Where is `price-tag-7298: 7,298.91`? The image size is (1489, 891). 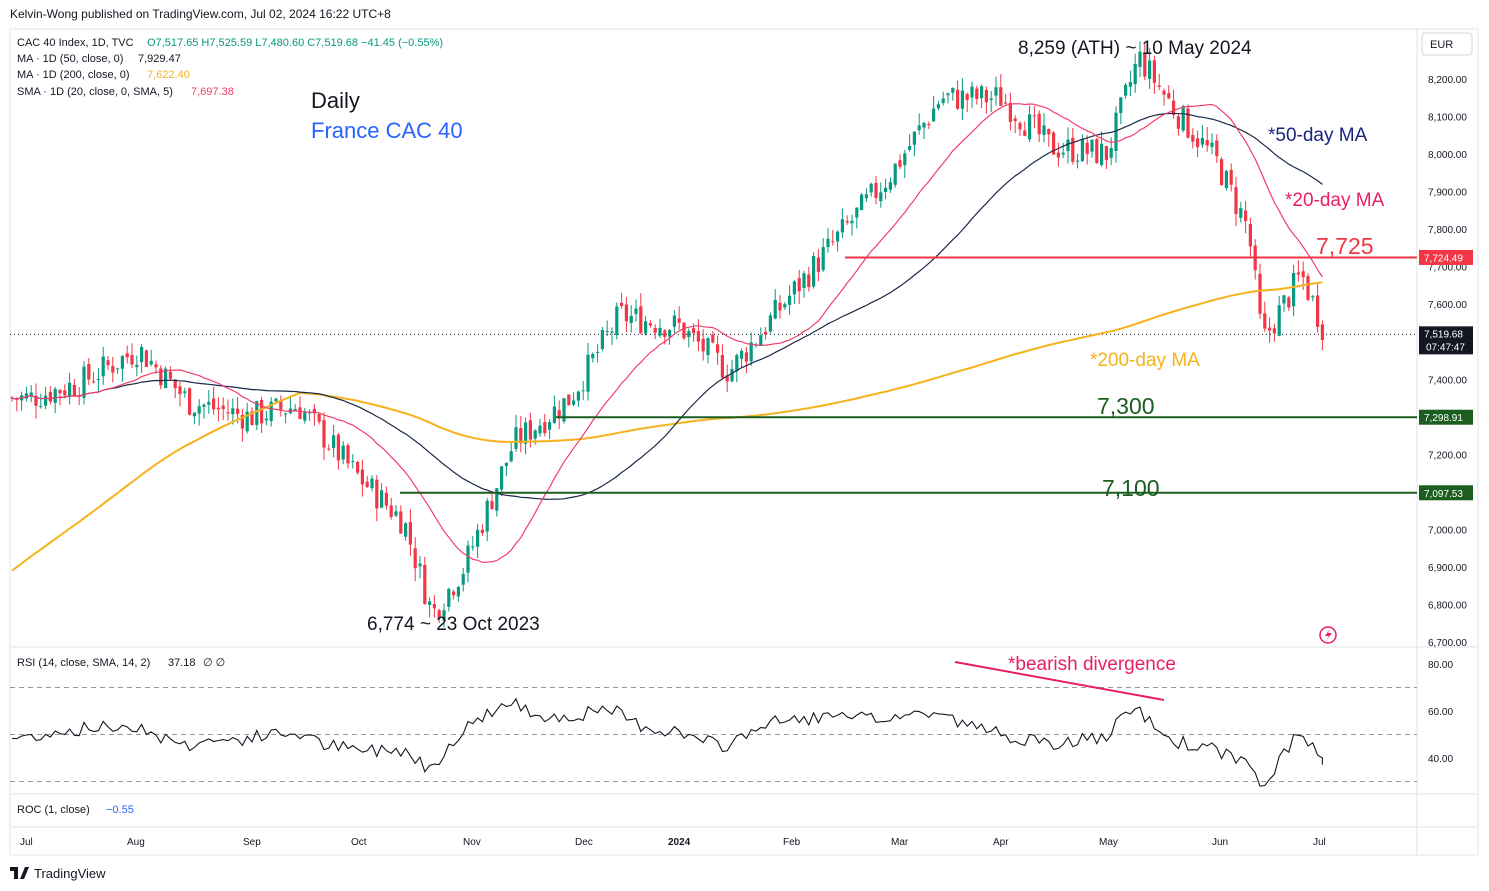 price-tag-7298: 7,298.91 is located at coordinates (1446, 417).